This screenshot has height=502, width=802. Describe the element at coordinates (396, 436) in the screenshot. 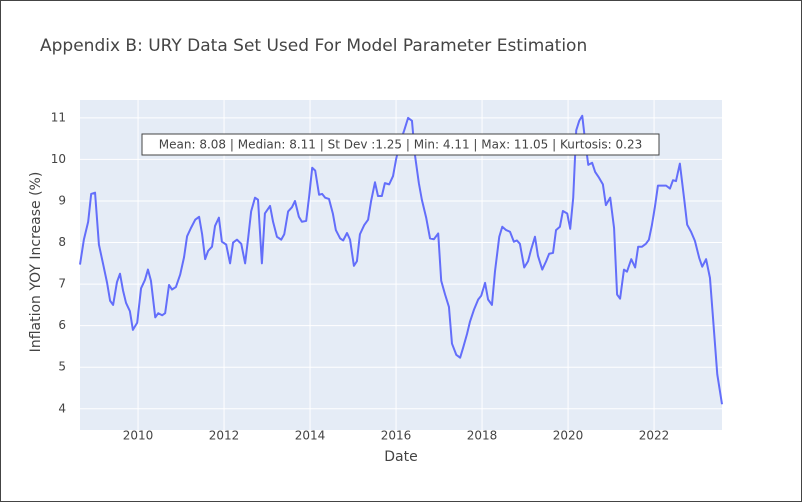

I see `x-tick-label: 2016` at that location.